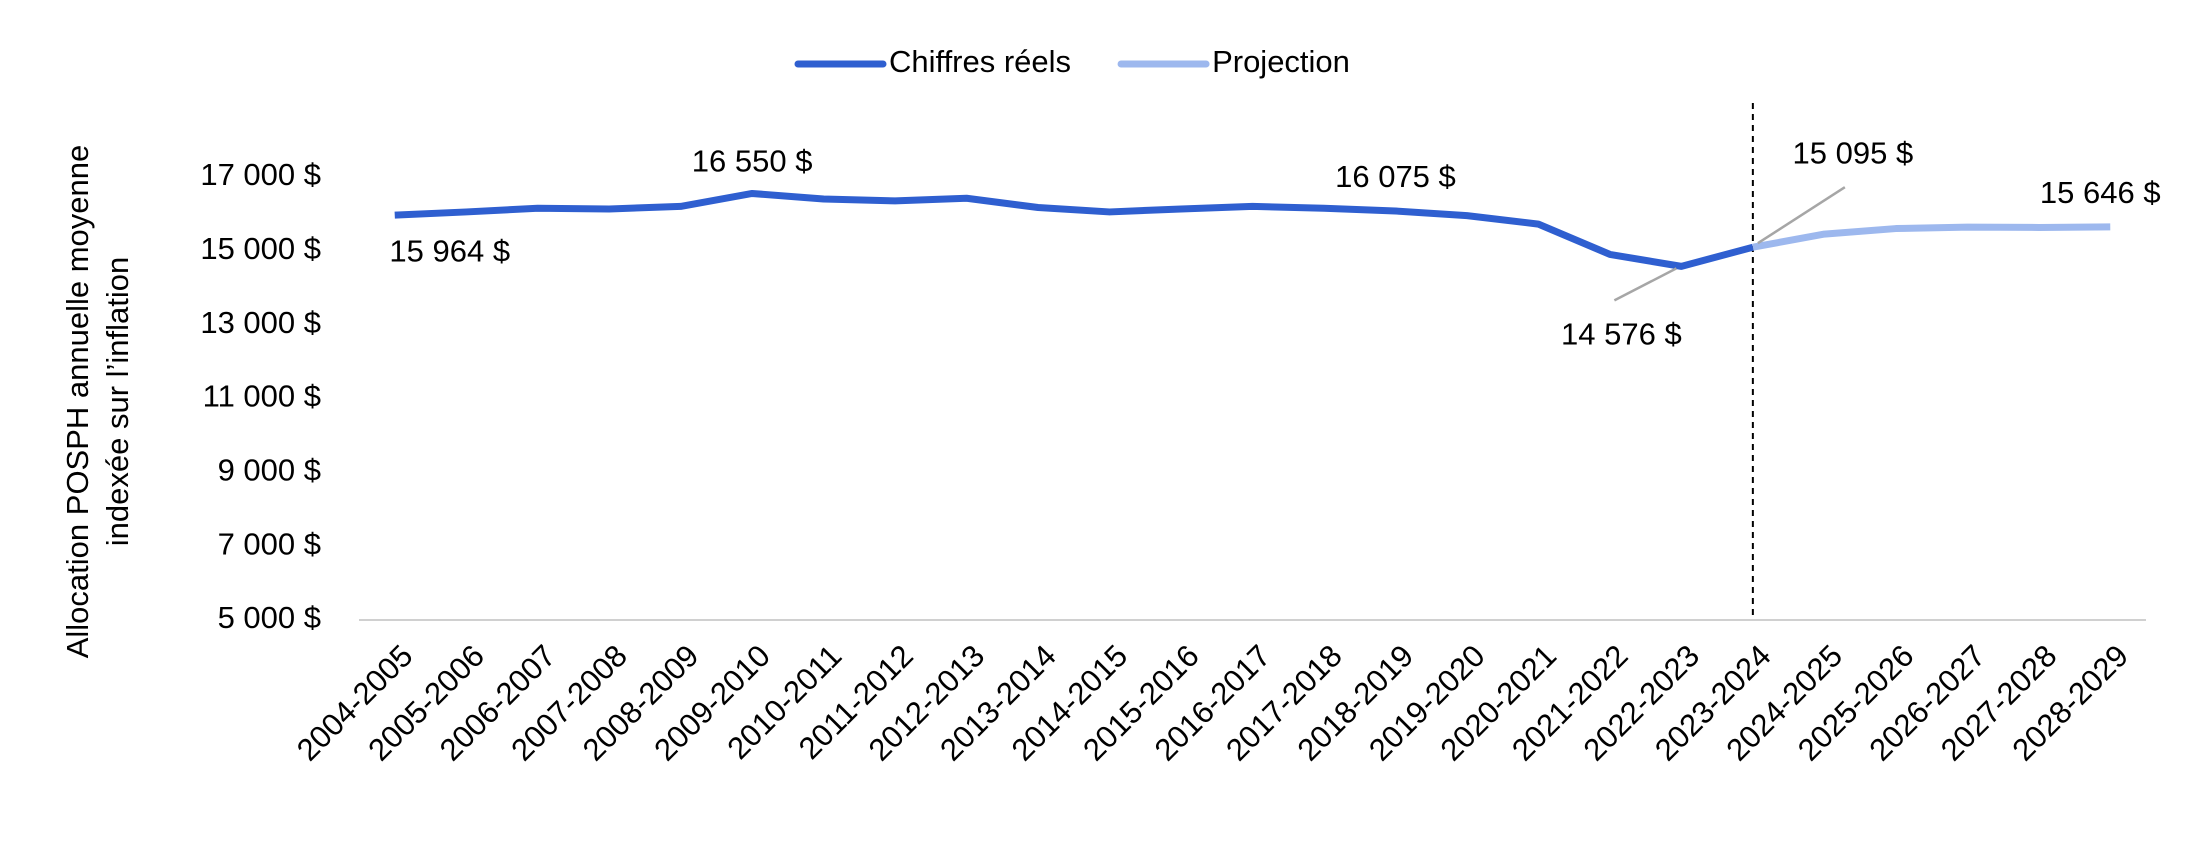 This screenshot has height=841, width=2212. I want to click on data-label: 16 550 $, so click(752, 161).